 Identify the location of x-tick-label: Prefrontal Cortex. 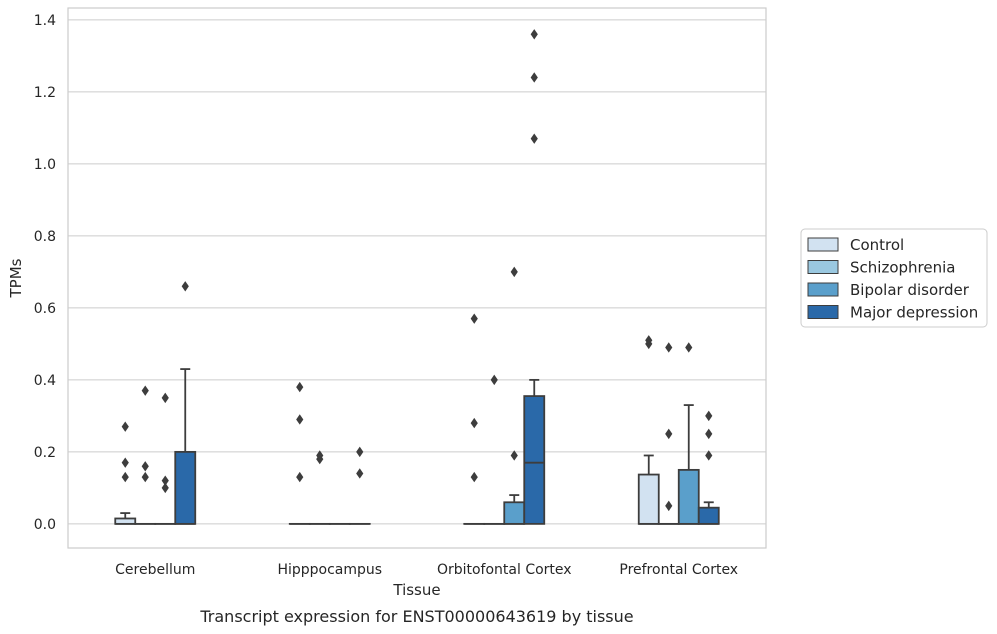
(678, 570).